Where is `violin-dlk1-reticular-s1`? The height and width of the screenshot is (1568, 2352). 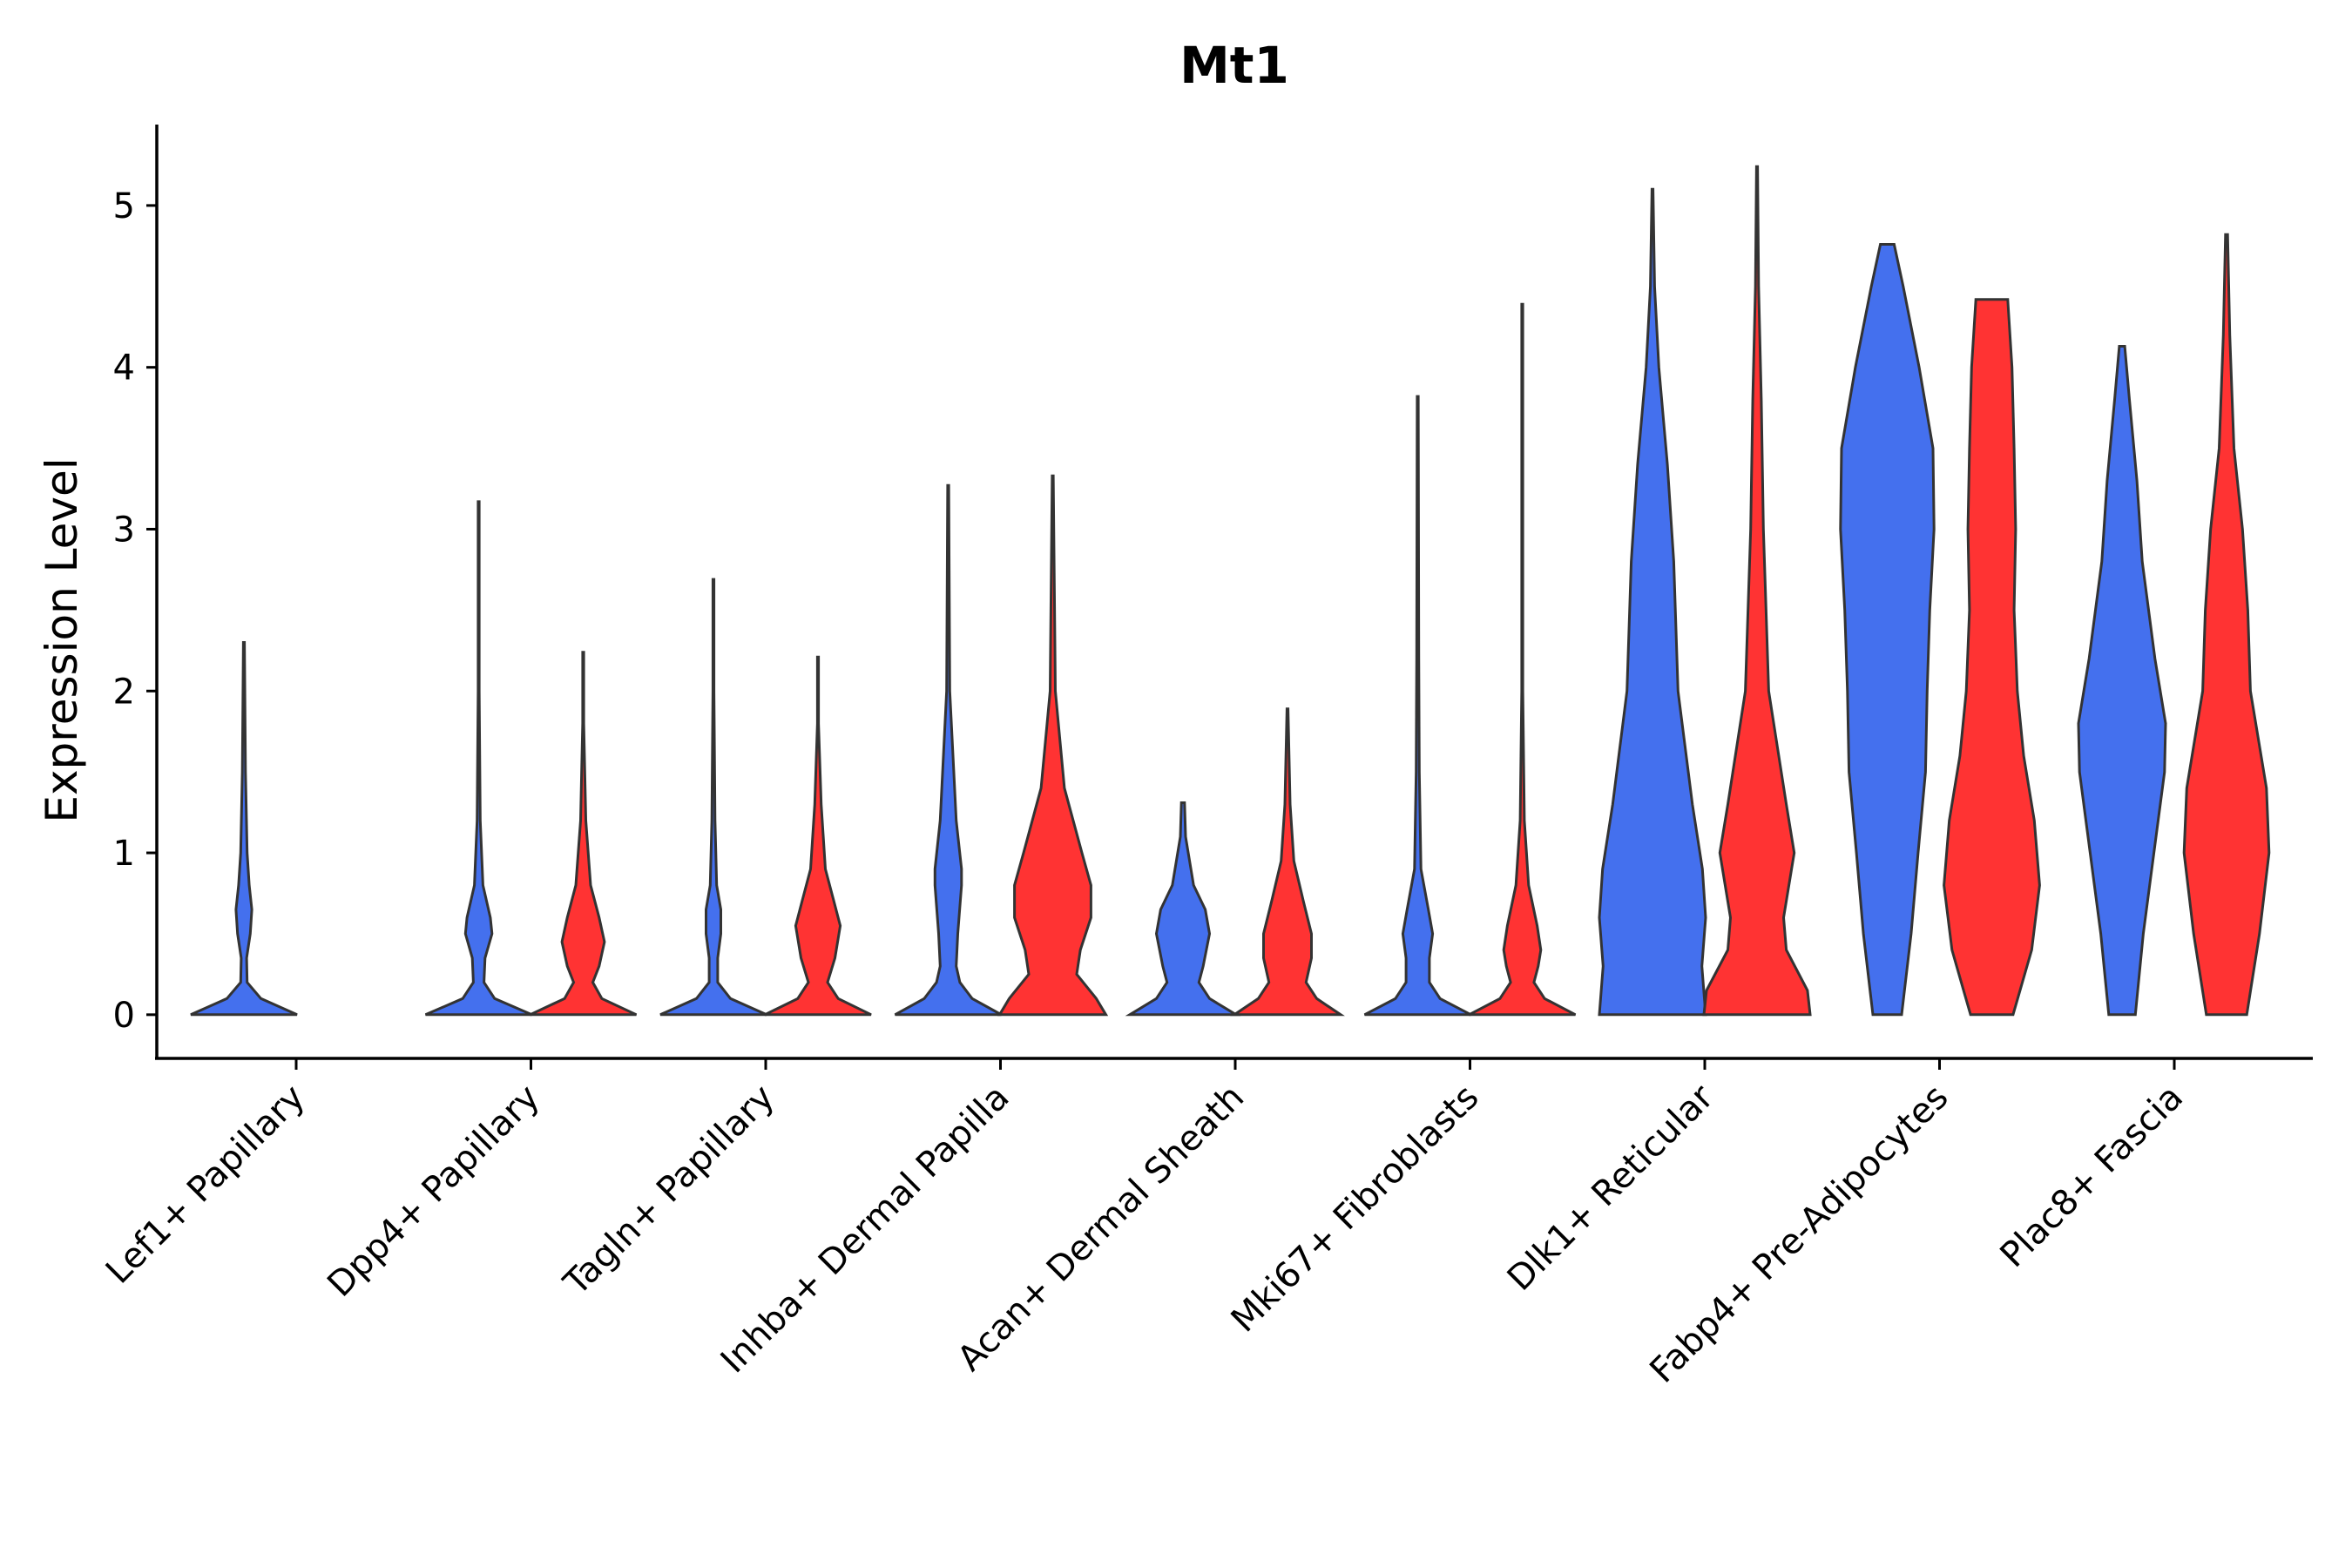 violin-dlk1-reticular-s1 is located at coordinates (1653, 602).